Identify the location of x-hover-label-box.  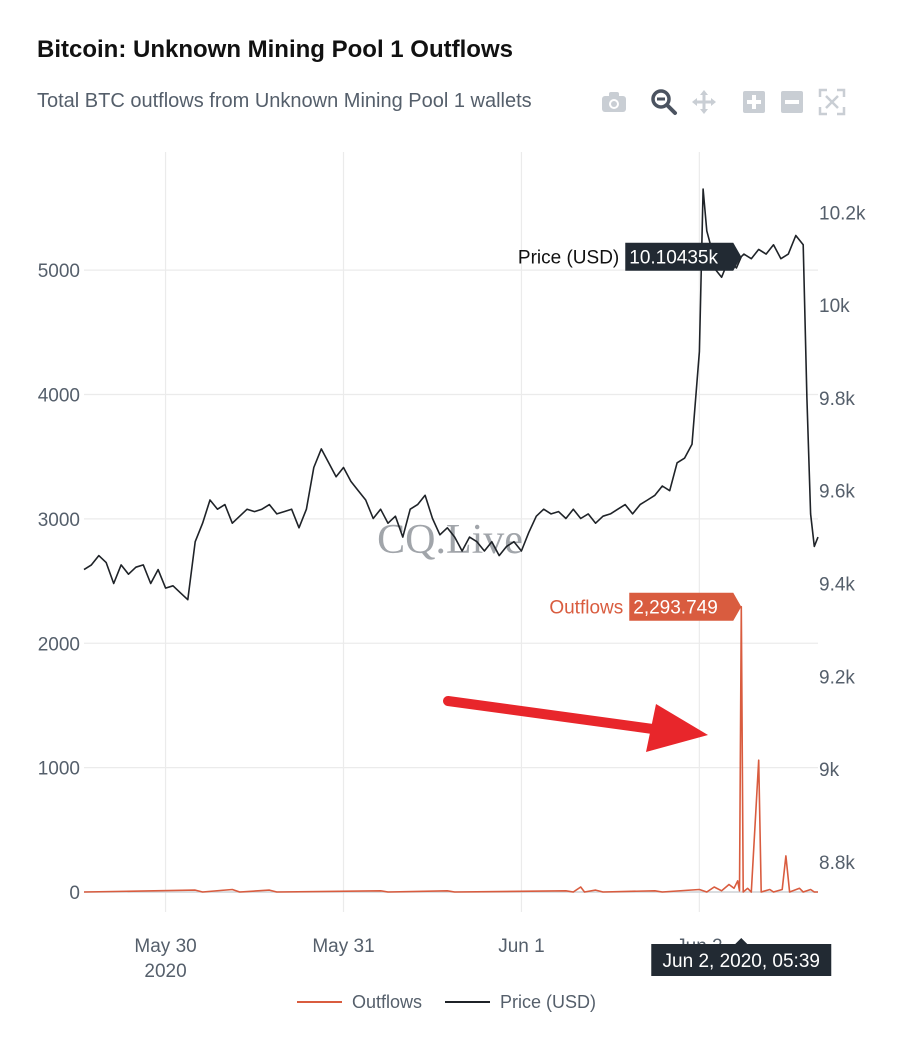
(741, 957).